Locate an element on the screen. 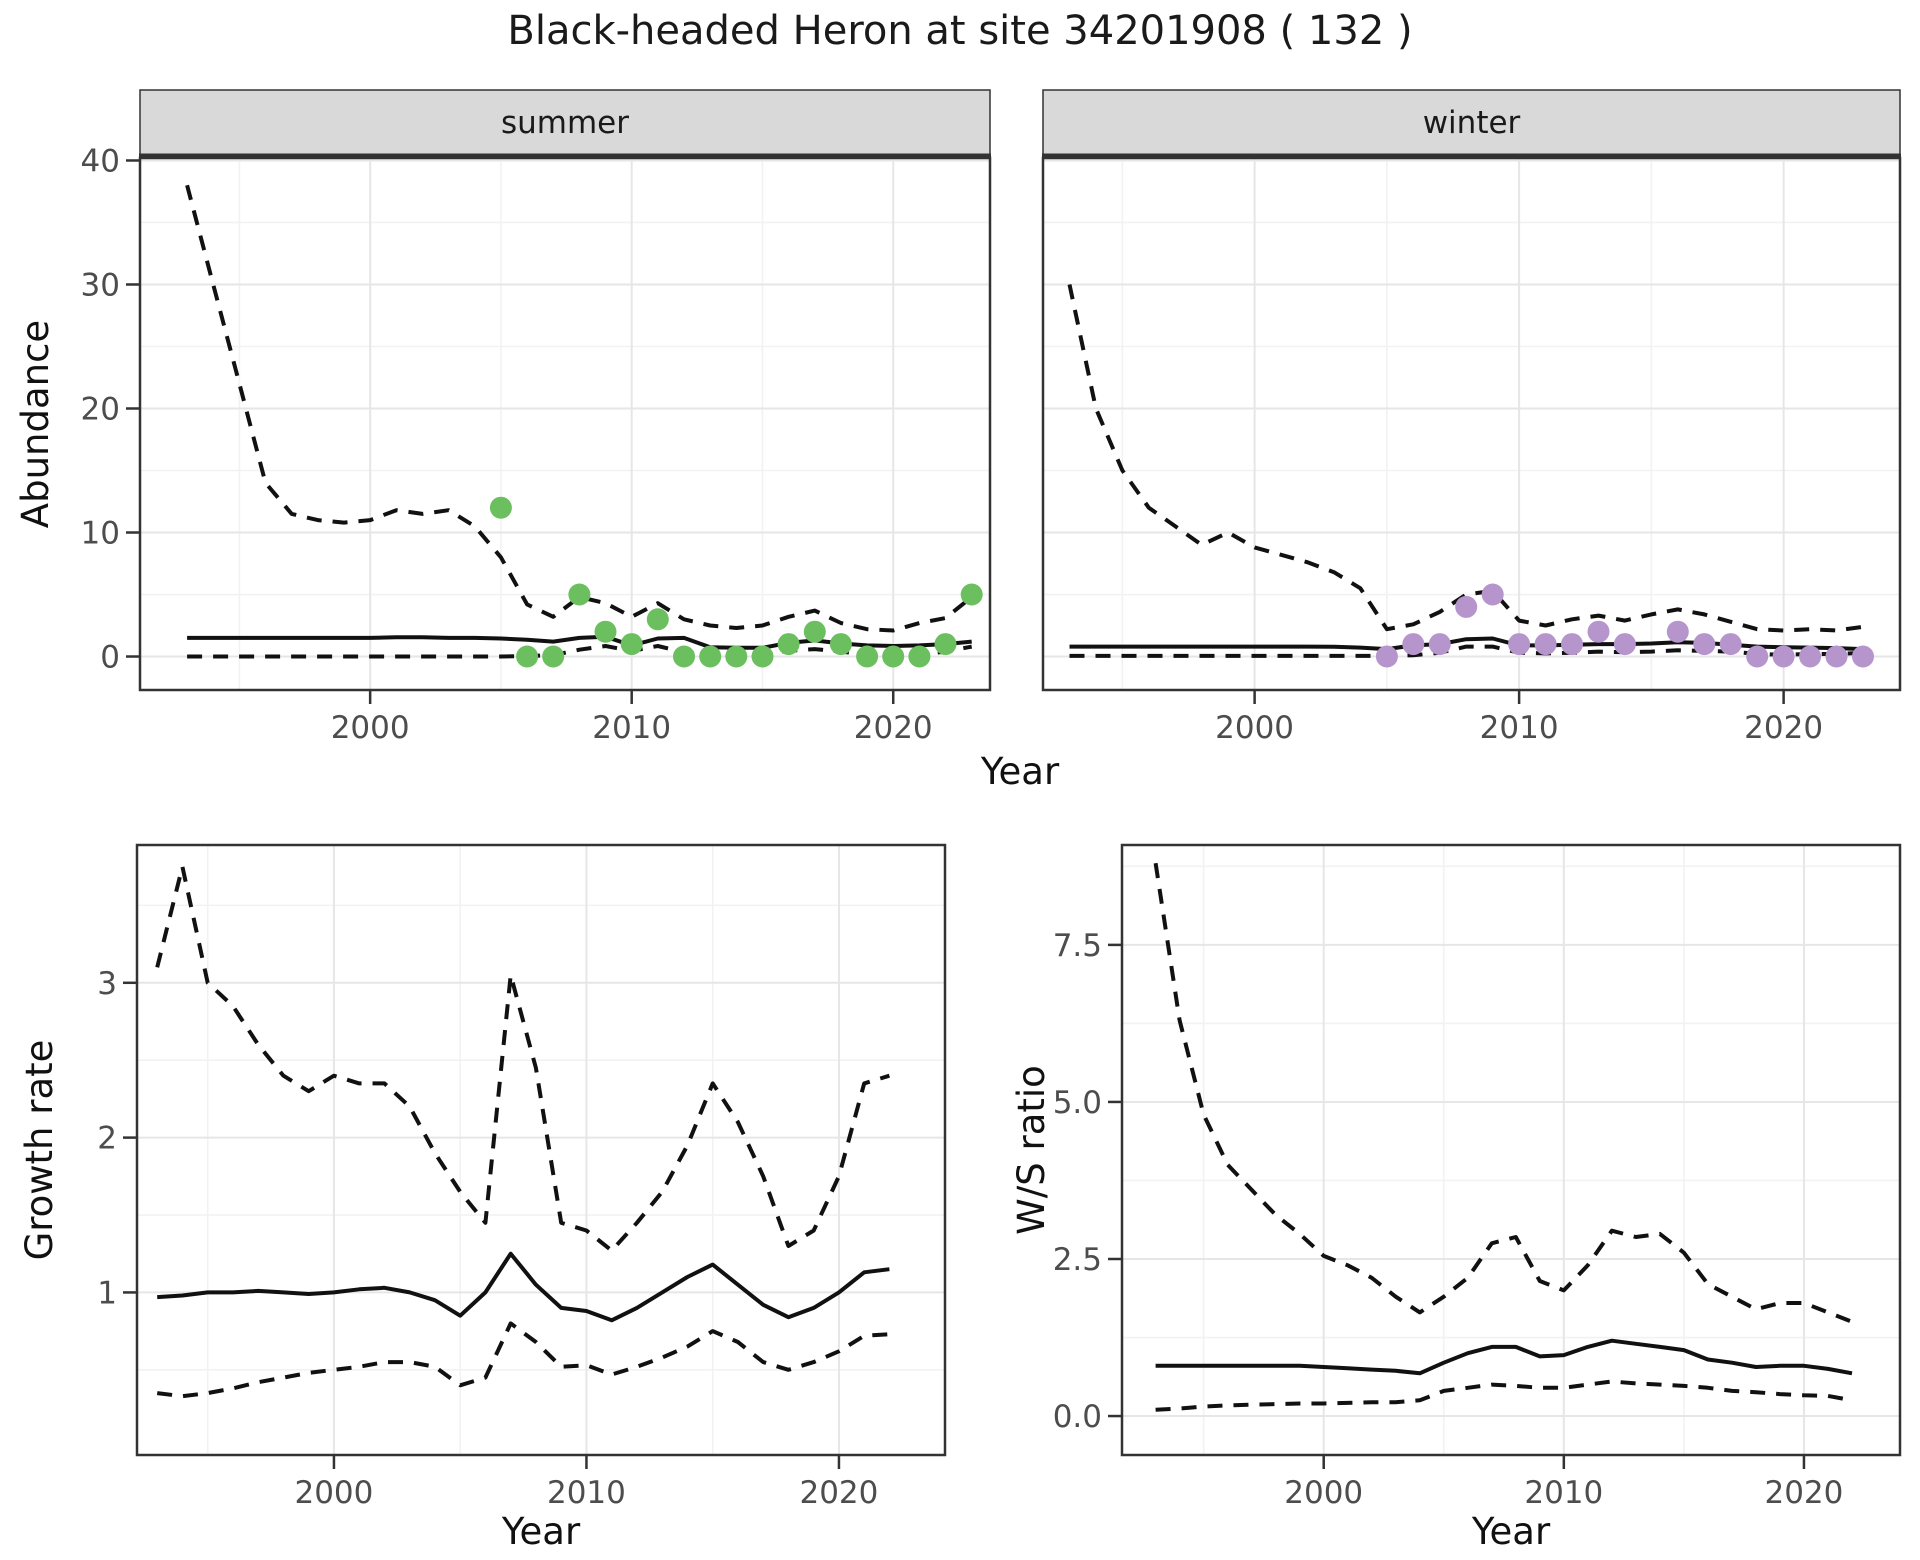 The height and width of the screenshot is (1560, 1920). facet-strip-summer-label: summer is located at coordinates (564, 123).